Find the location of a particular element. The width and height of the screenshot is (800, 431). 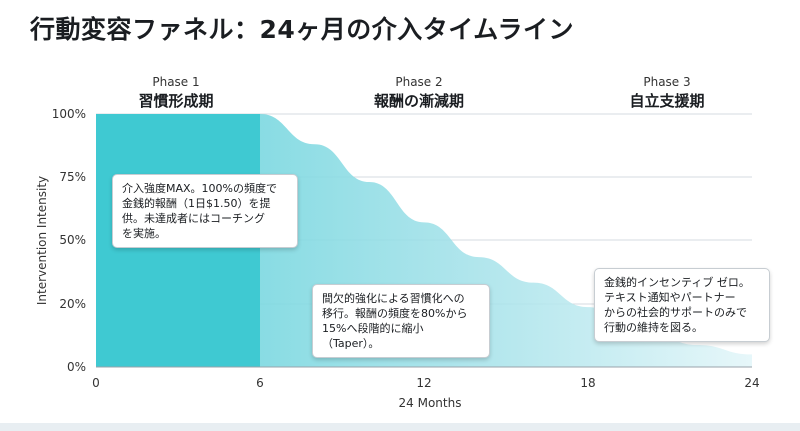

x-tick-label: 6 is located at coordinates (260, 383).